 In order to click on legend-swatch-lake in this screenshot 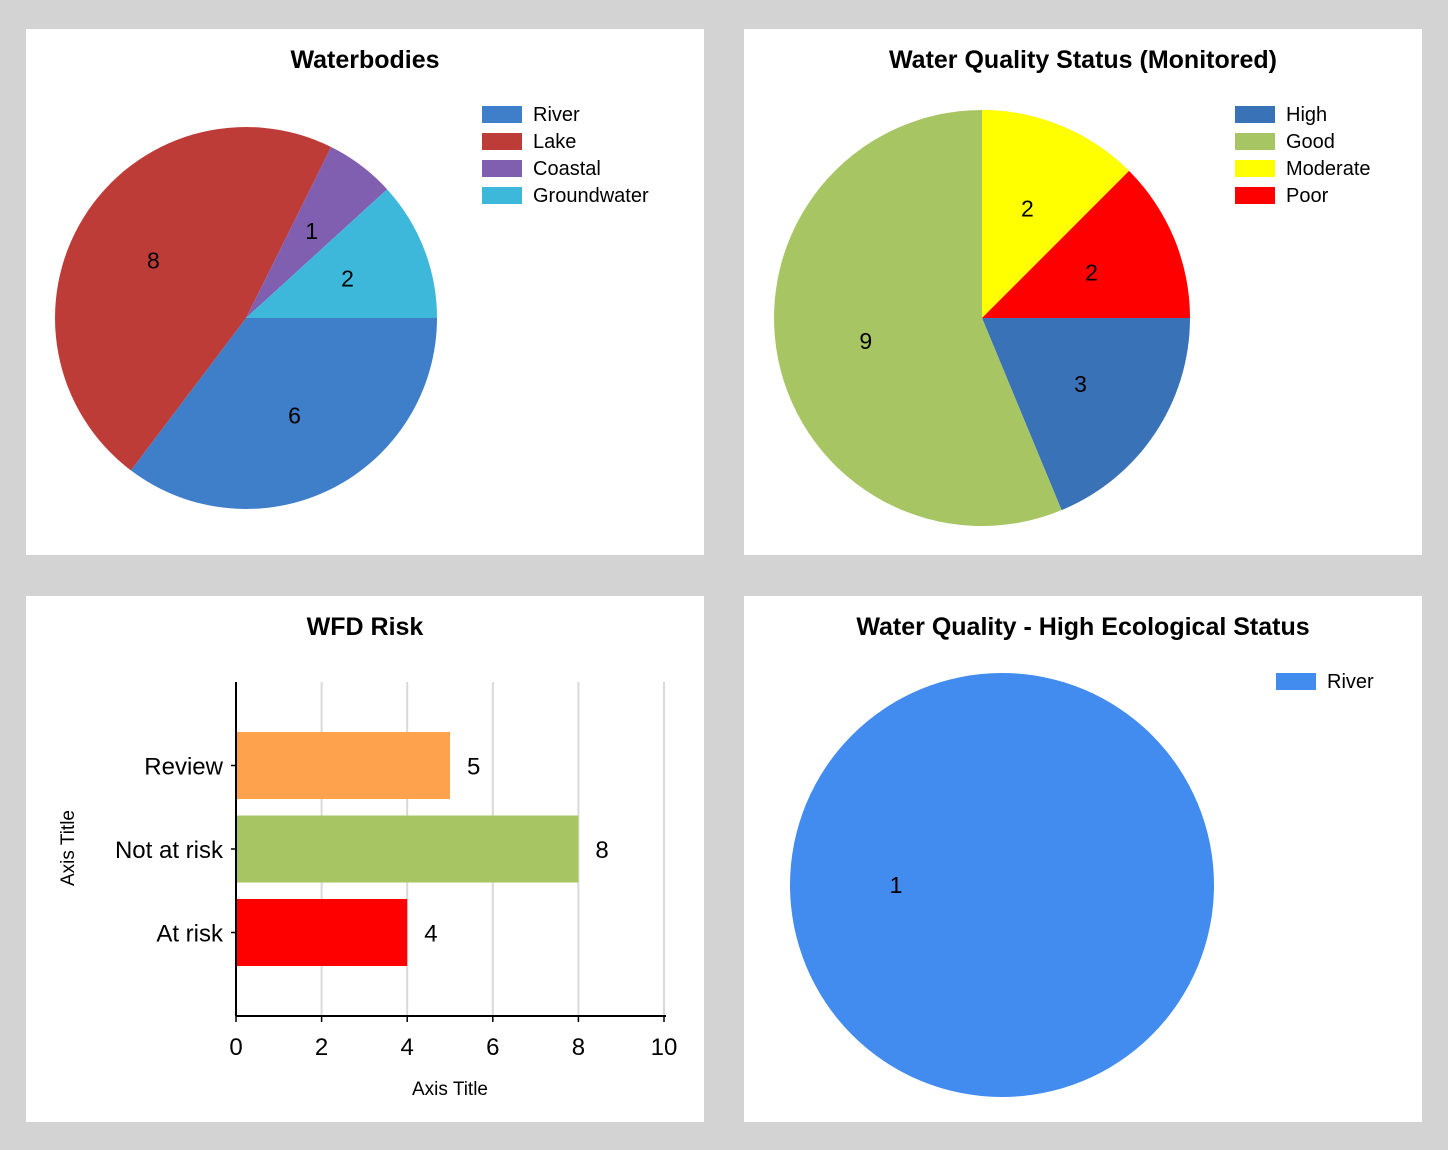, I will do `click(502, 141)`.